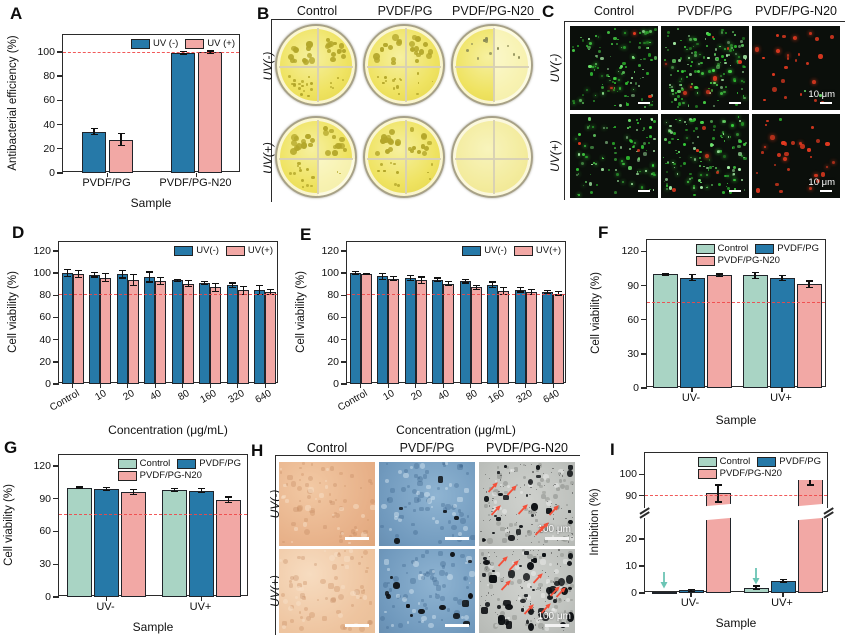 The height and width of the screenshot is (637, 845). What do you see at coordinates (811, 189) in the screenshot?
I see `red-cell-dot` at bounding box center [811, 189].